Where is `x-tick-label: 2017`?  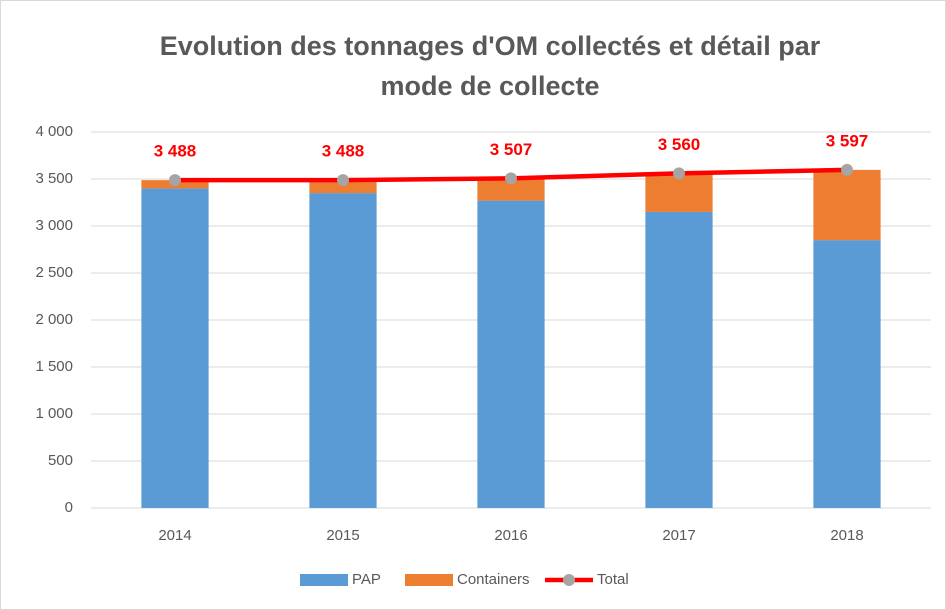
x-tick-label: 2017 is located at coordinates (678, 535).